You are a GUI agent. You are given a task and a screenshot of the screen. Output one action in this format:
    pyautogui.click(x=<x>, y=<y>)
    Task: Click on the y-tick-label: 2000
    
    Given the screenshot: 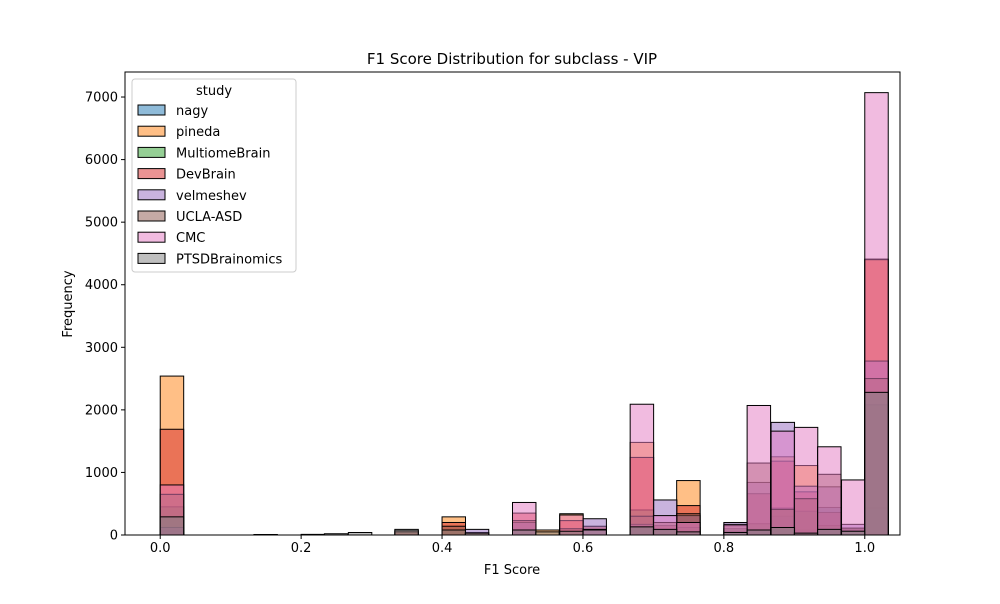 What is the action you would take?
    pyautogui.click(x=101, y=410)
    